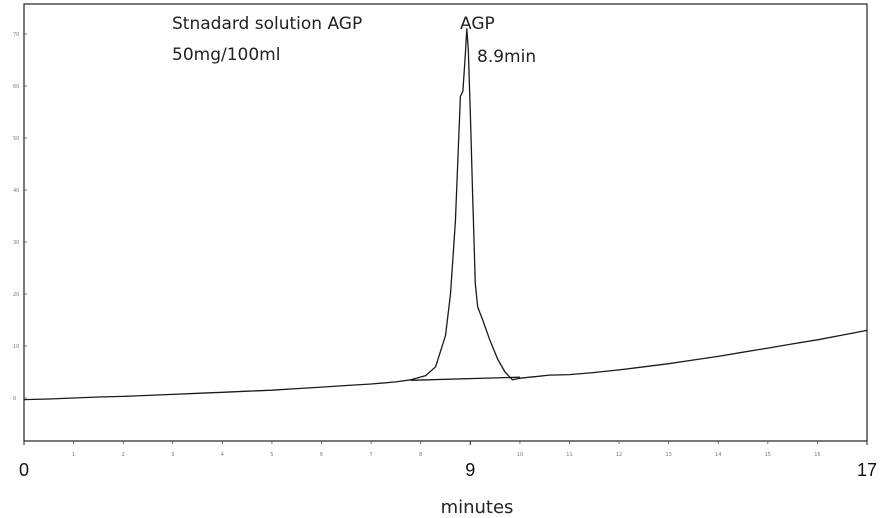  Describe the element at coordinates (16, 191) in the screenshot. I see `y-tick-label: 40` at that location.